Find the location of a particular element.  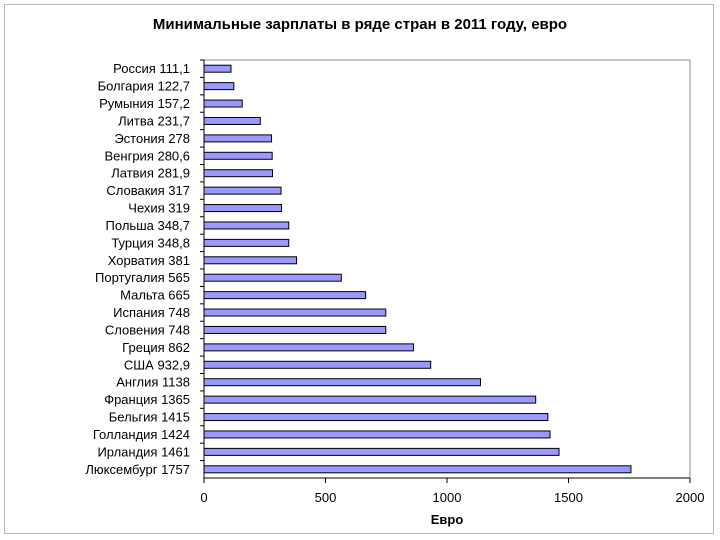

category-label: Румыния 157,2 is located at coordinates (144, 103).